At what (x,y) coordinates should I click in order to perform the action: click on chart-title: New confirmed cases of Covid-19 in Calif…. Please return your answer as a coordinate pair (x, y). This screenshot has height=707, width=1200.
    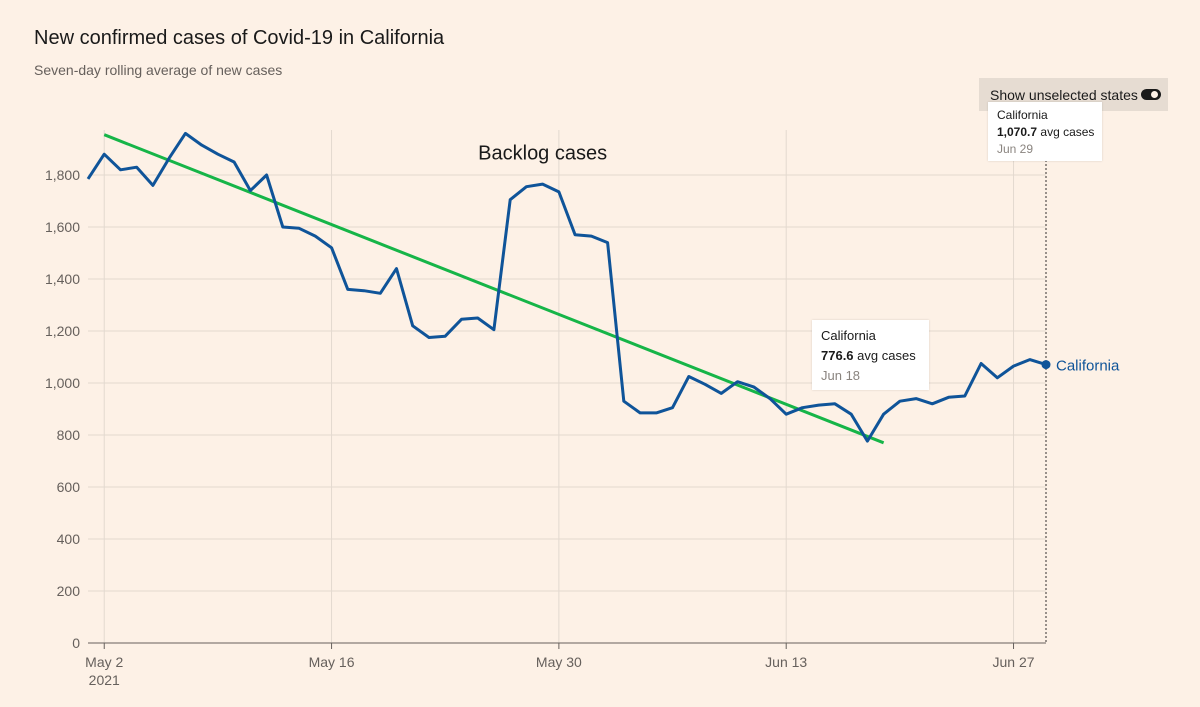
    Looking at the image, I should click on (239, 38).